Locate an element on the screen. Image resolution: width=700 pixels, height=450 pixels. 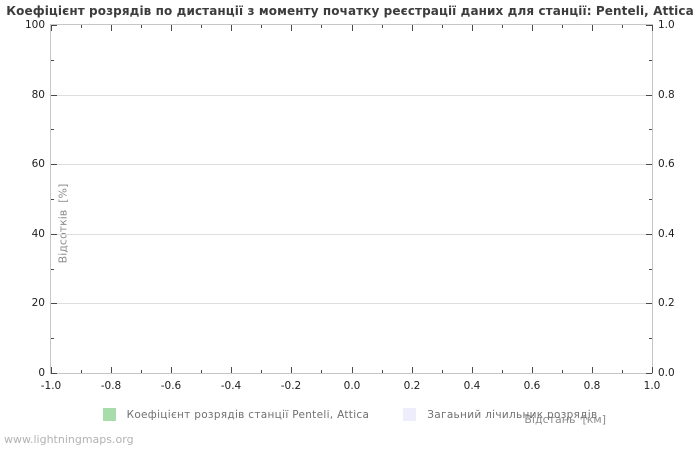
x-tick-label: -0.6 is located at coordinates (171, 386).